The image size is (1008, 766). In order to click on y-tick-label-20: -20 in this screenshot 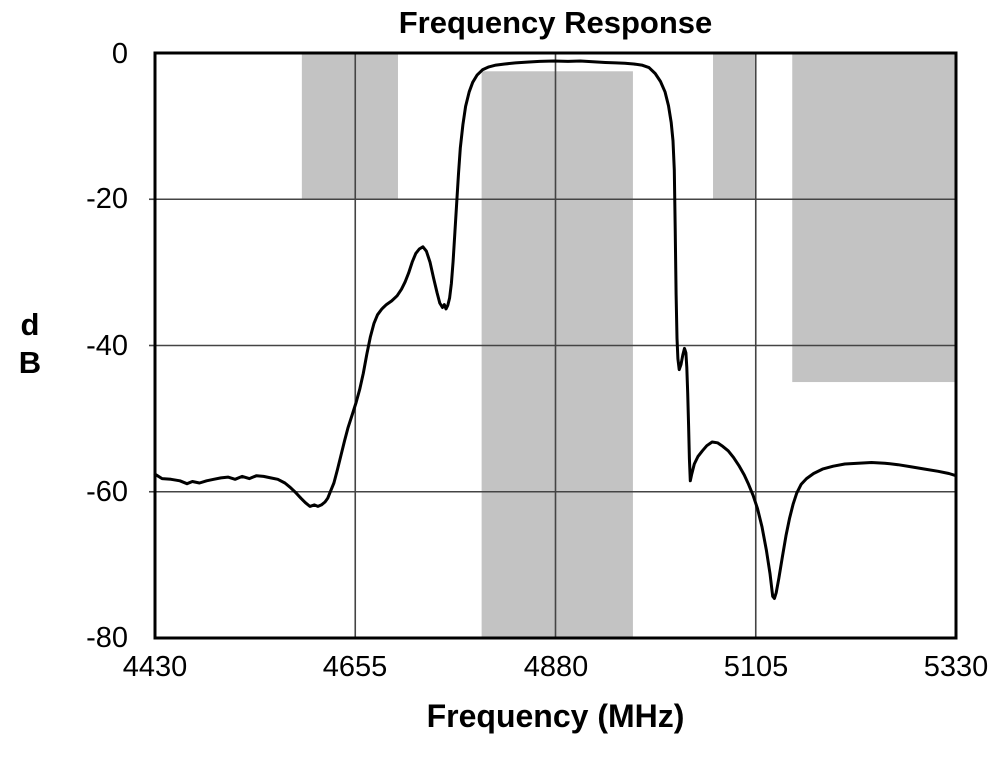, I will do `click(107, 199)`.